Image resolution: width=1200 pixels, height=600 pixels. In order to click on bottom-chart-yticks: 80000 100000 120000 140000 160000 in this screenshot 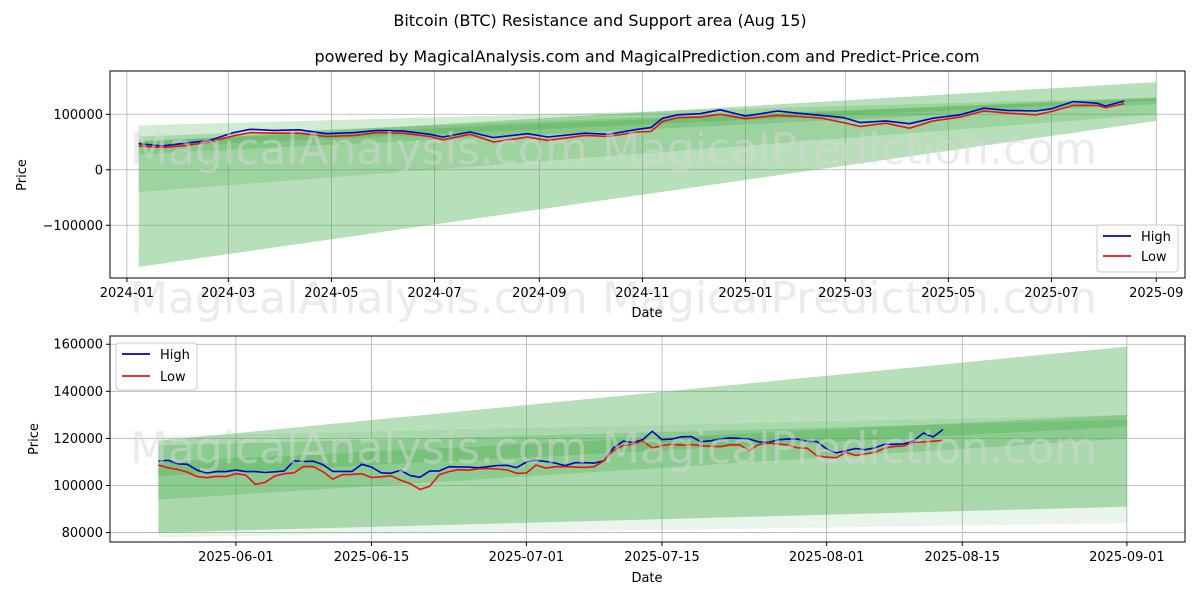, I will do `click(81, 439)`.